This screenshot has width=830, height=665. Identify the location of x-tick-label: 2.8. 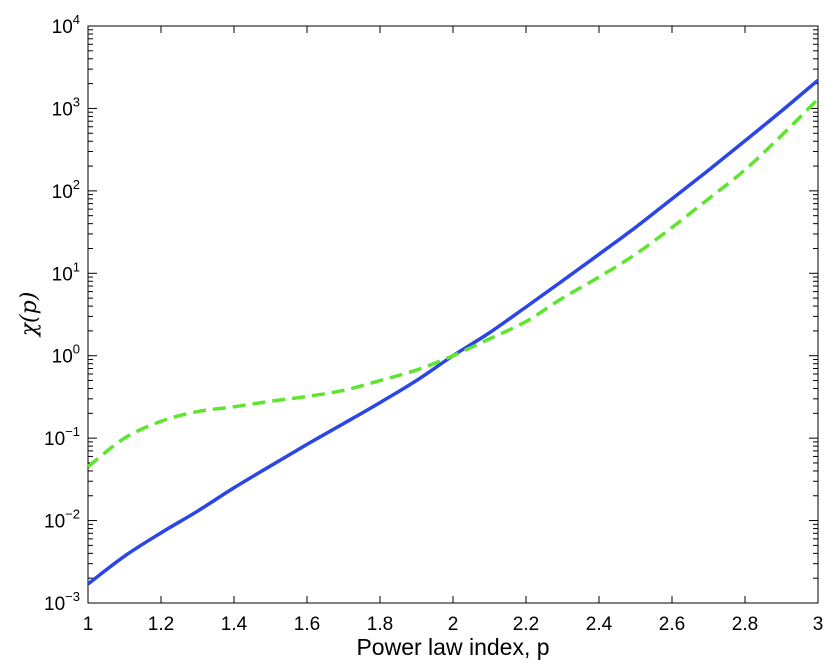
(745, 624).